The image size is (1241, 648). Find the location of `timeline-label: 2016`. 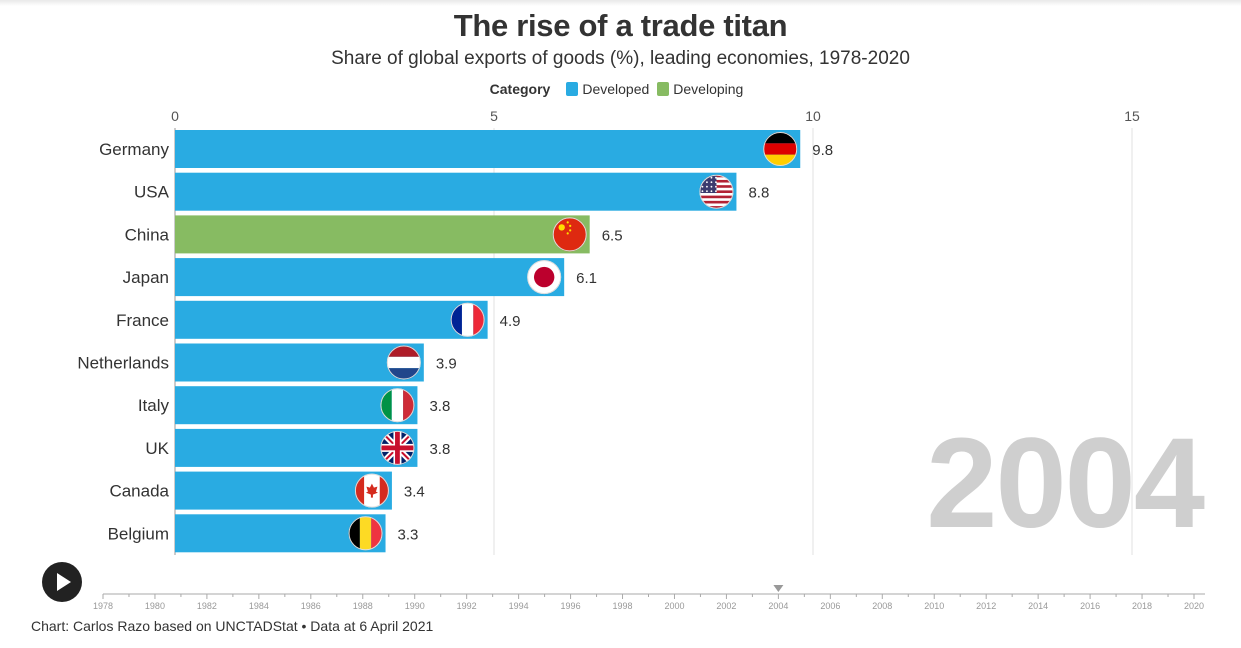

timeline-label: 2016 is located at coordinates (1090, 606).